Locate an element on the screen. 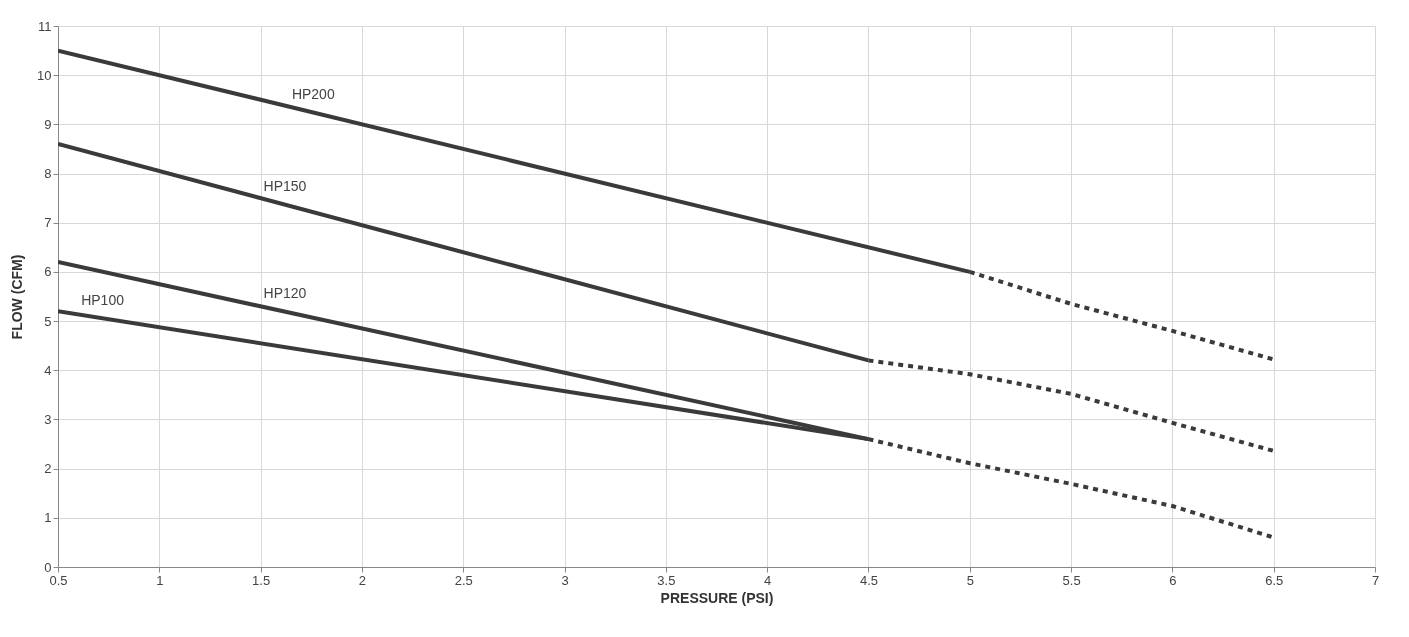 Image resolution: width=1409 pixels, height=637 pixels. x-tick-label: 4.5 is located at coordinates (868, 580).